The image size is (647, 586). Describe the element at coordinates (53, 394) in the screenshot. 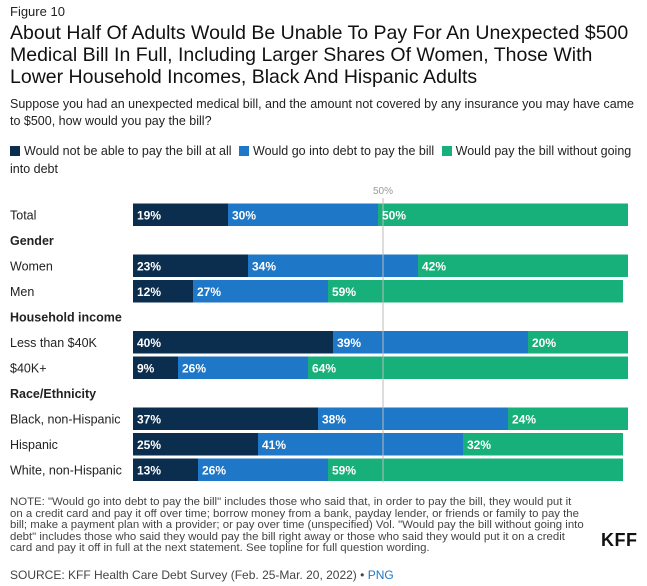

I see `group-header: Race/Ethnicity` at that location.